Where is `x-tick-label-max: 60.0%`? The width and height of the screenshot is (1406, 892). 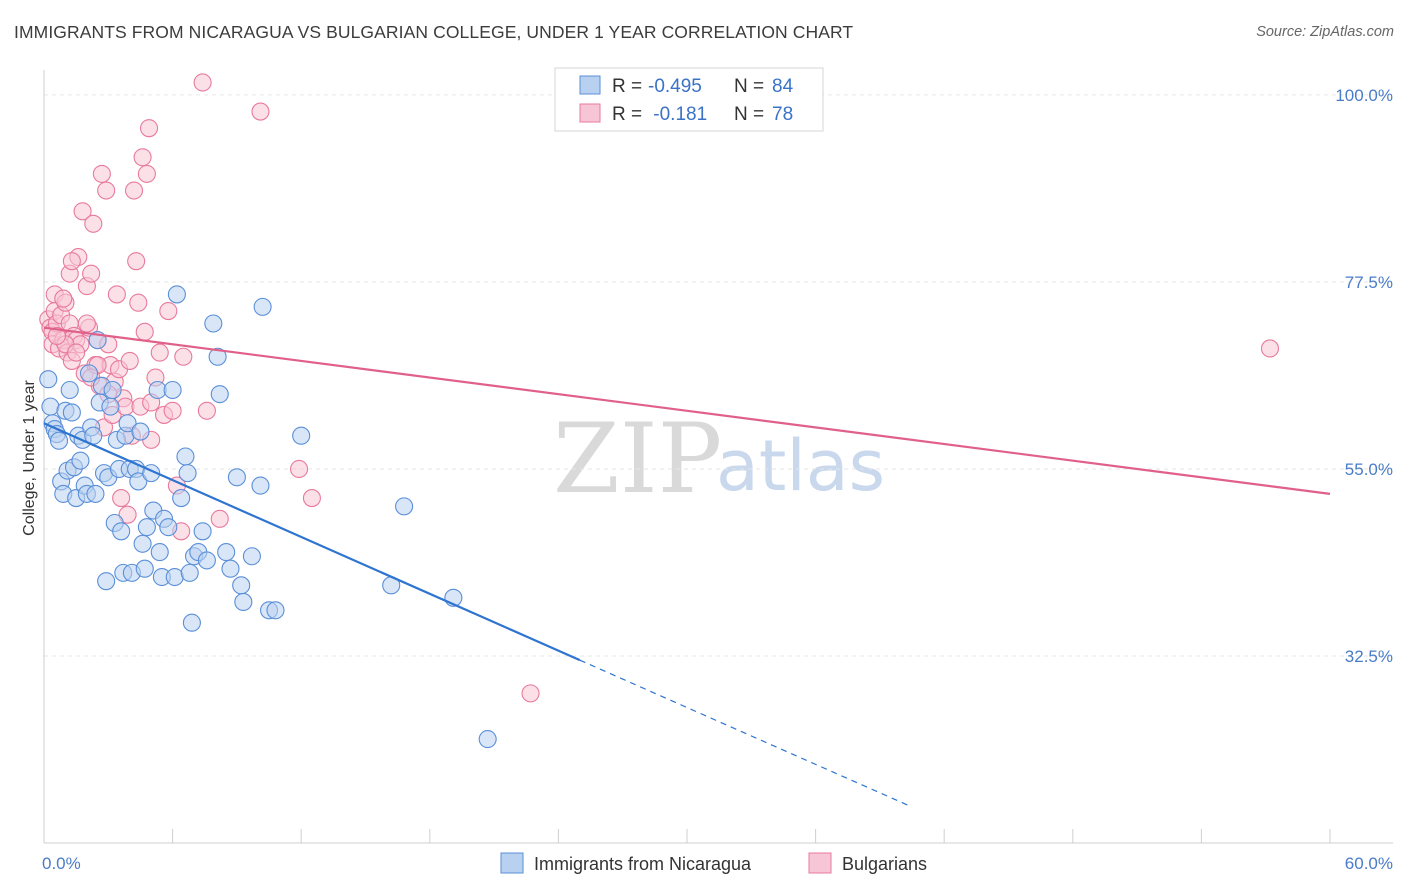 x-tick-label-max: 60.0% is located at coordinates (1369, 863).